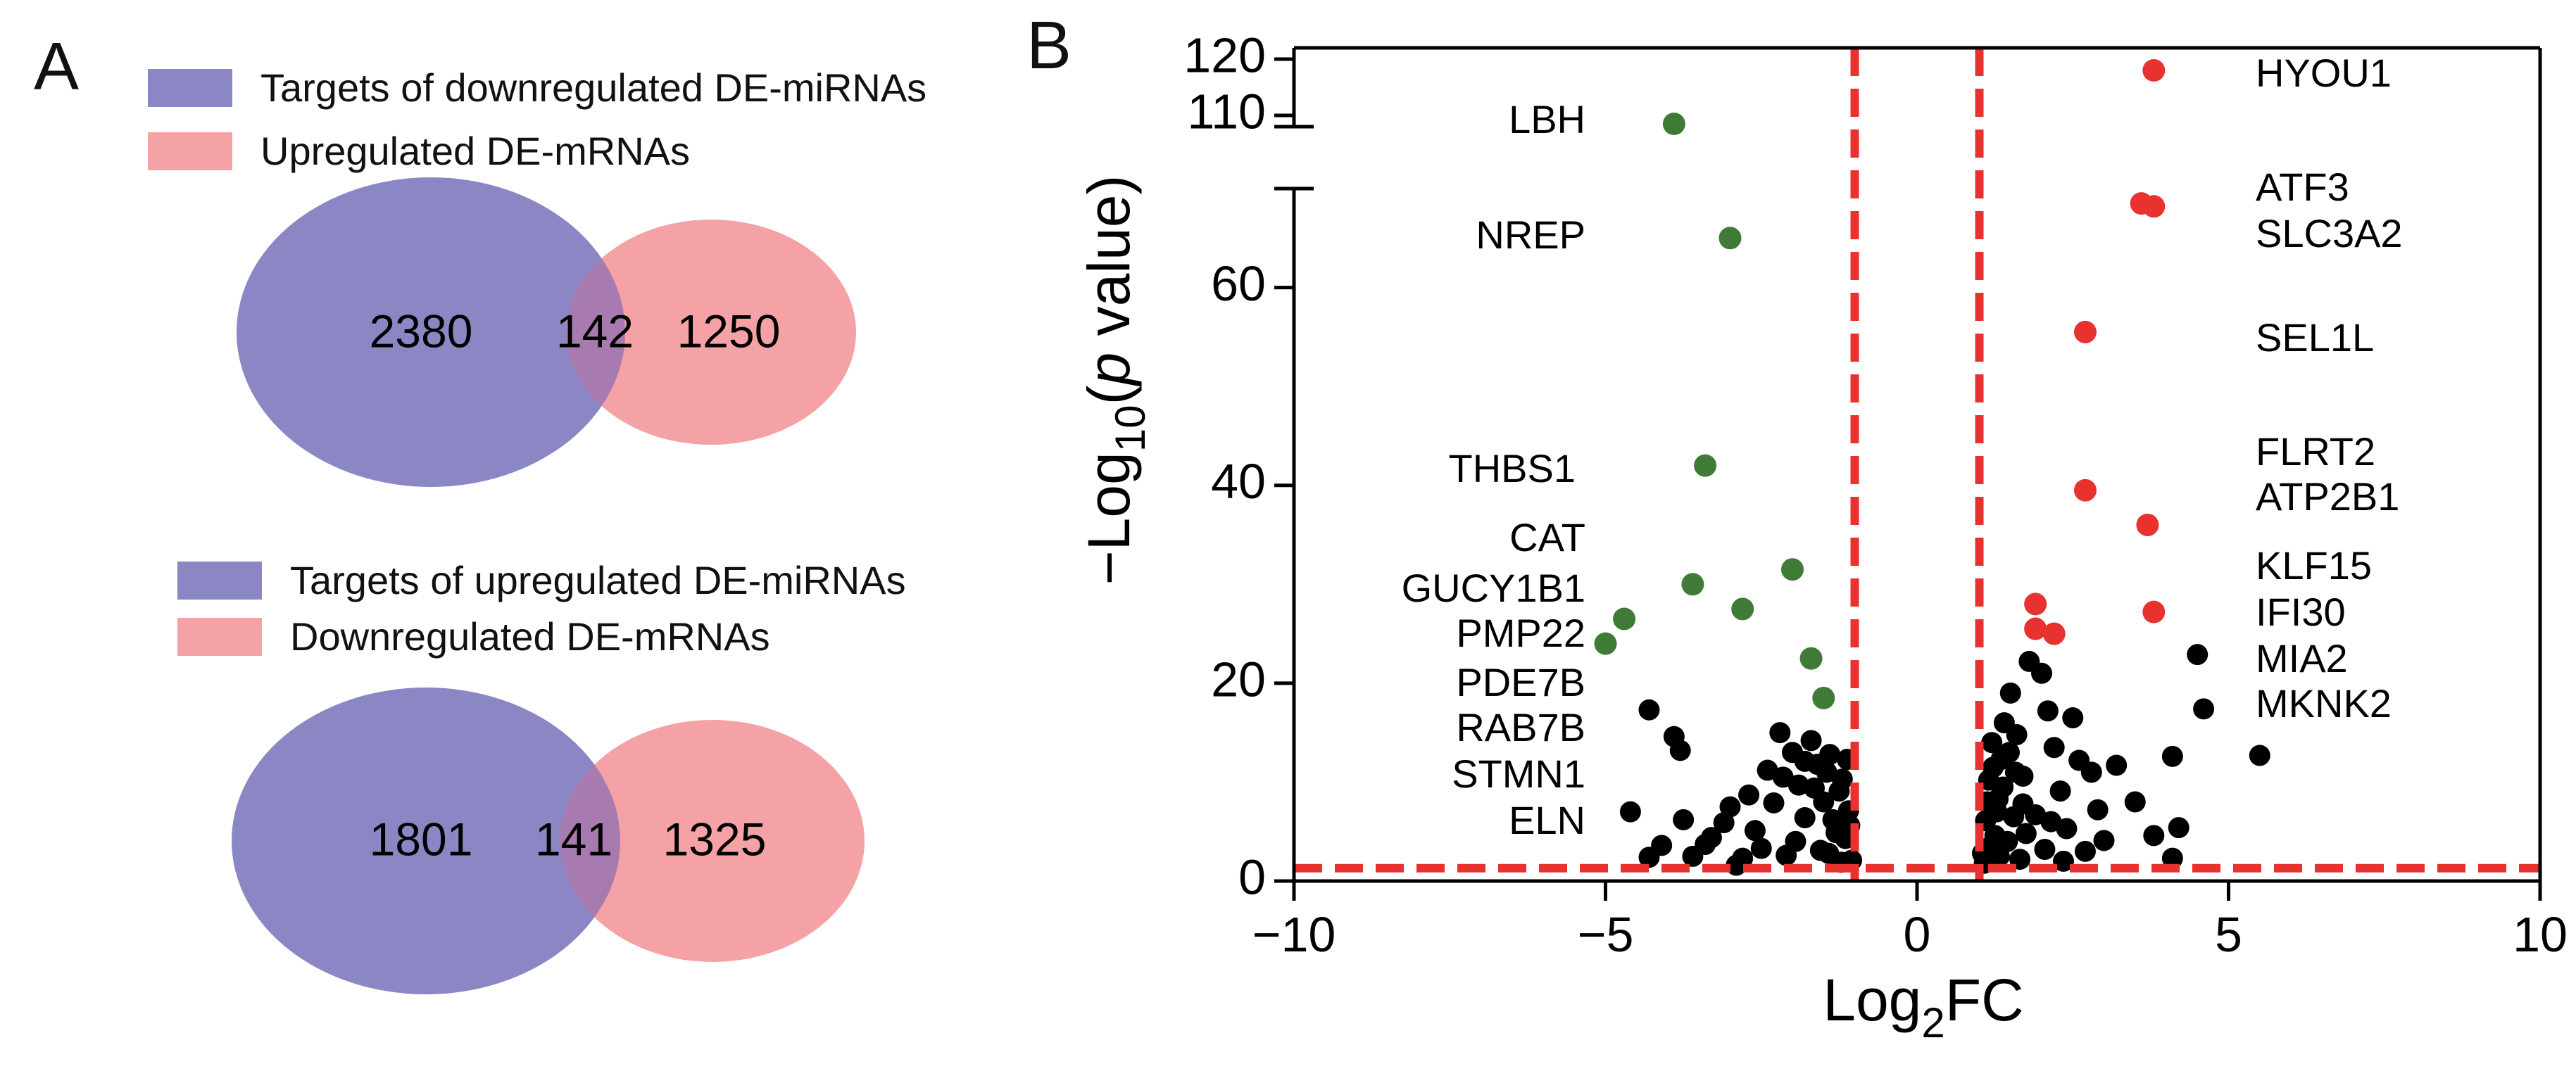  Describe the element at coordinates (1252, 876) in the screenshot. I see `y-tick-label-1: 0` at that location.